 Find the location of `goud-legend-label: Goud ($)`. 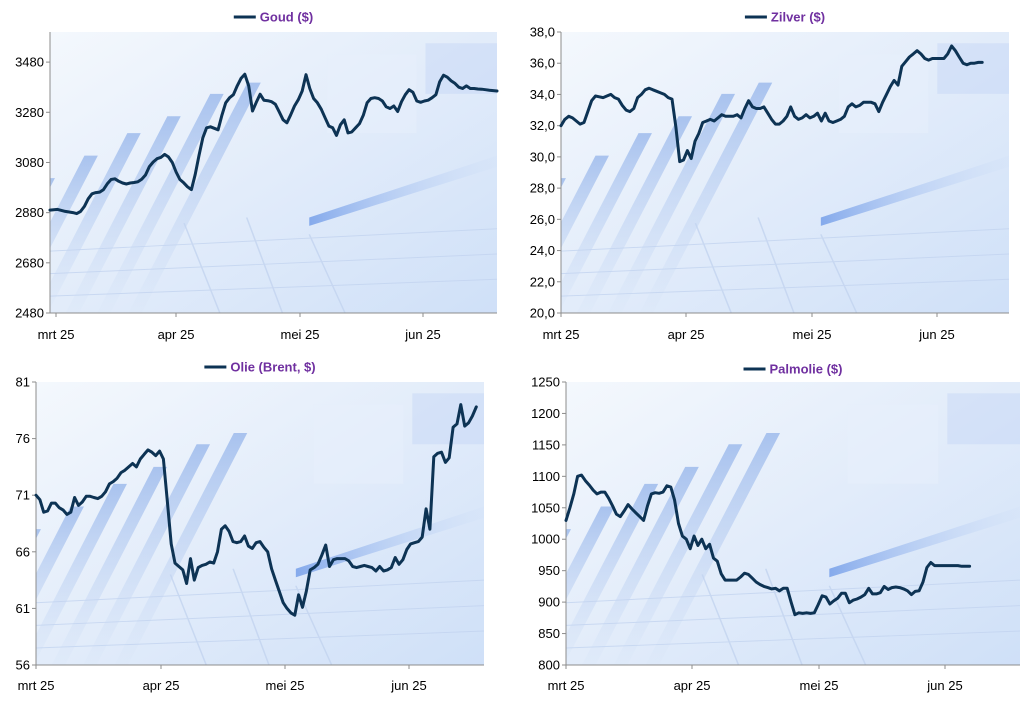

goud-legend-label: Goud ($) is located at coordinates (286, 17).